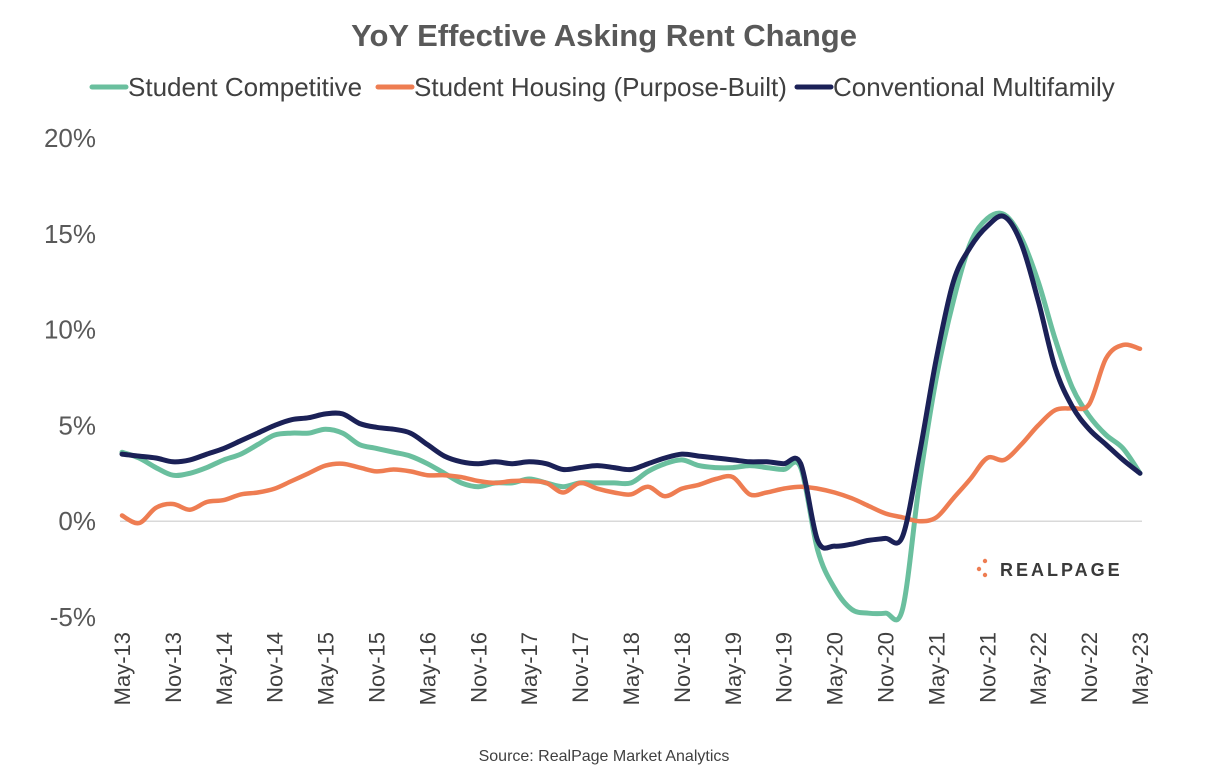  I want to click on x-tick-label: May-18, so click(631, 668).